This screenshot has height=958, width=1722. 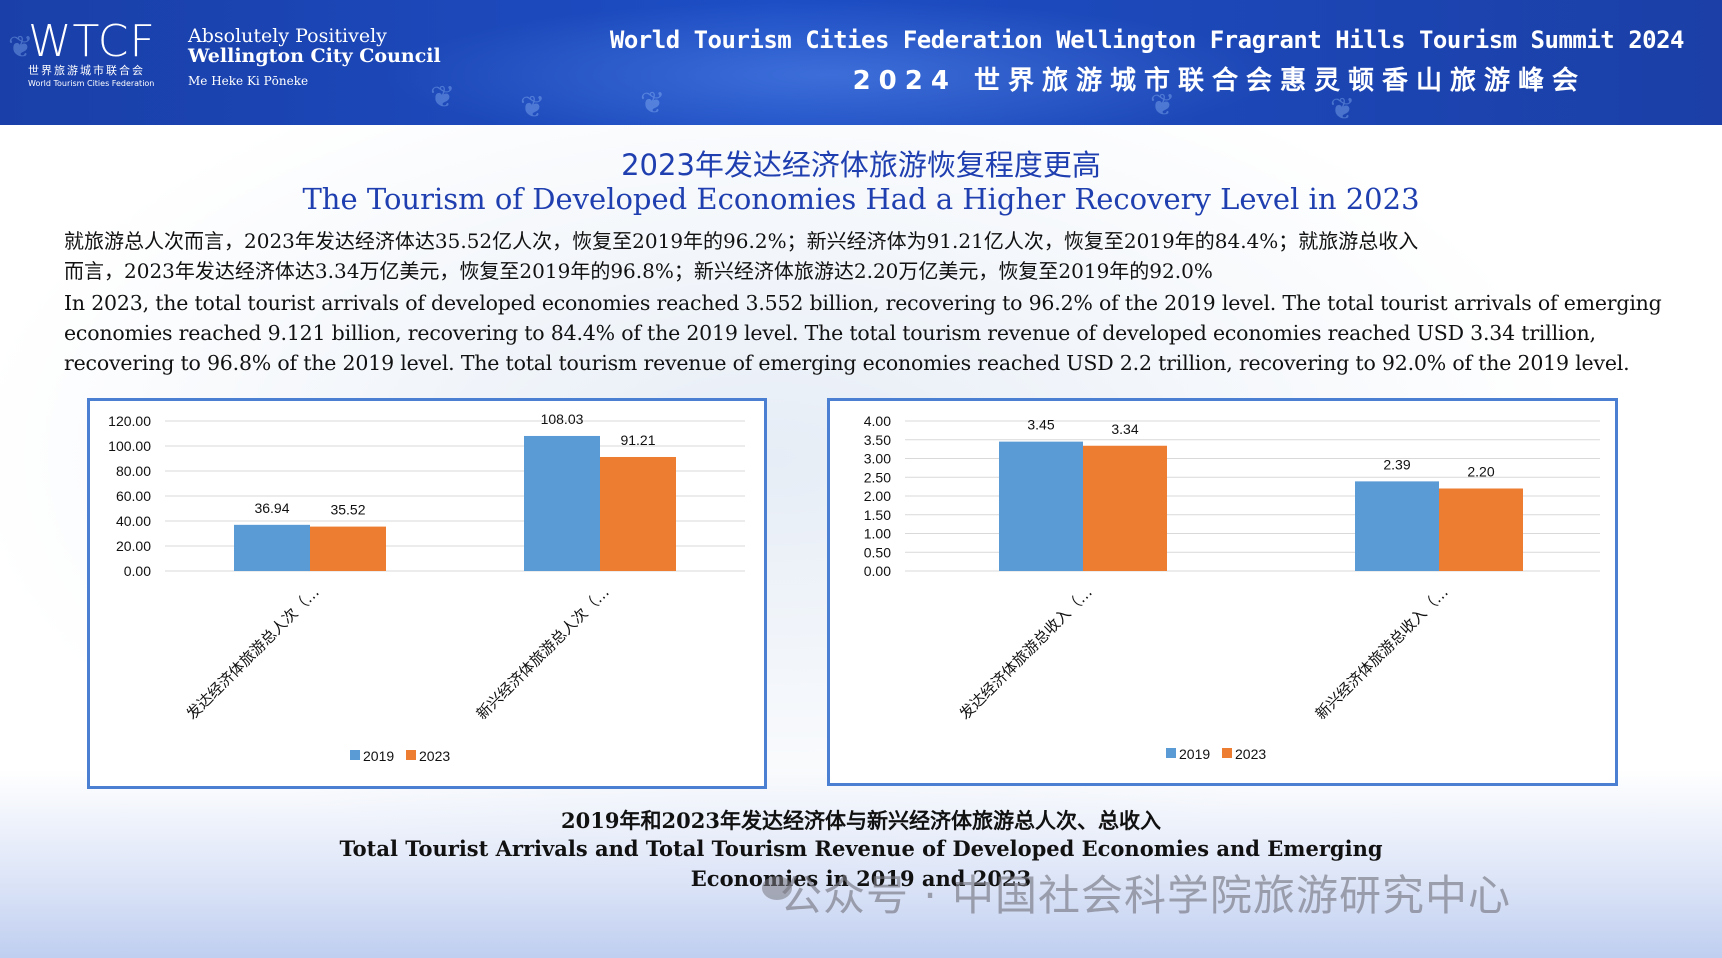 What do you see at coordinates (877, 440) in the screenshot?
I see `y-tick-label: 3.50` at bounding box center [877, 440].